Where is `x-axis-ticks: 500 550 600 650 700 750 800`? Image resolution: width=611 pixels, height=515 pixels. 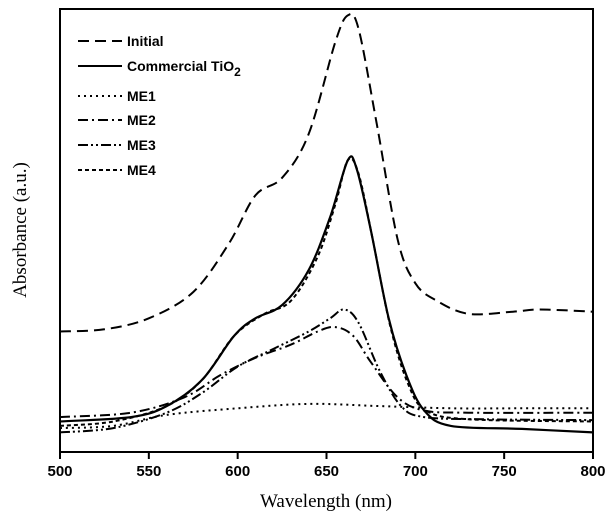
x-axis-ticks: 500 550 600 650 700 750 800 is located at coordinates (326, 466).